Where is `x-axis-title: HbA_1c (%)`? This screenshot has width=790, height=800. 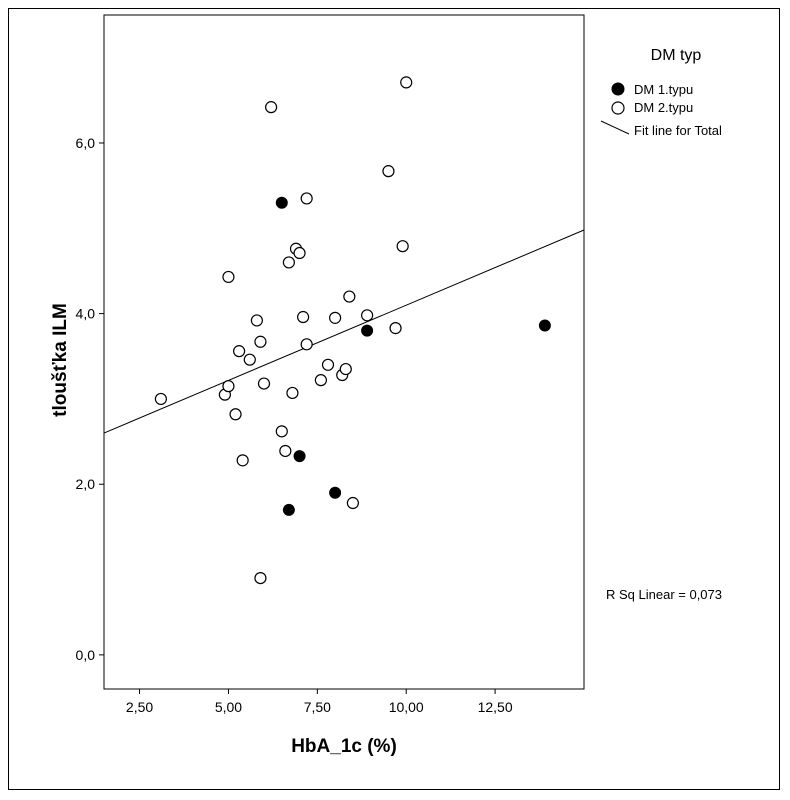
x-axis-title: HbA_1c (%) is located at coordinates (344, 746).